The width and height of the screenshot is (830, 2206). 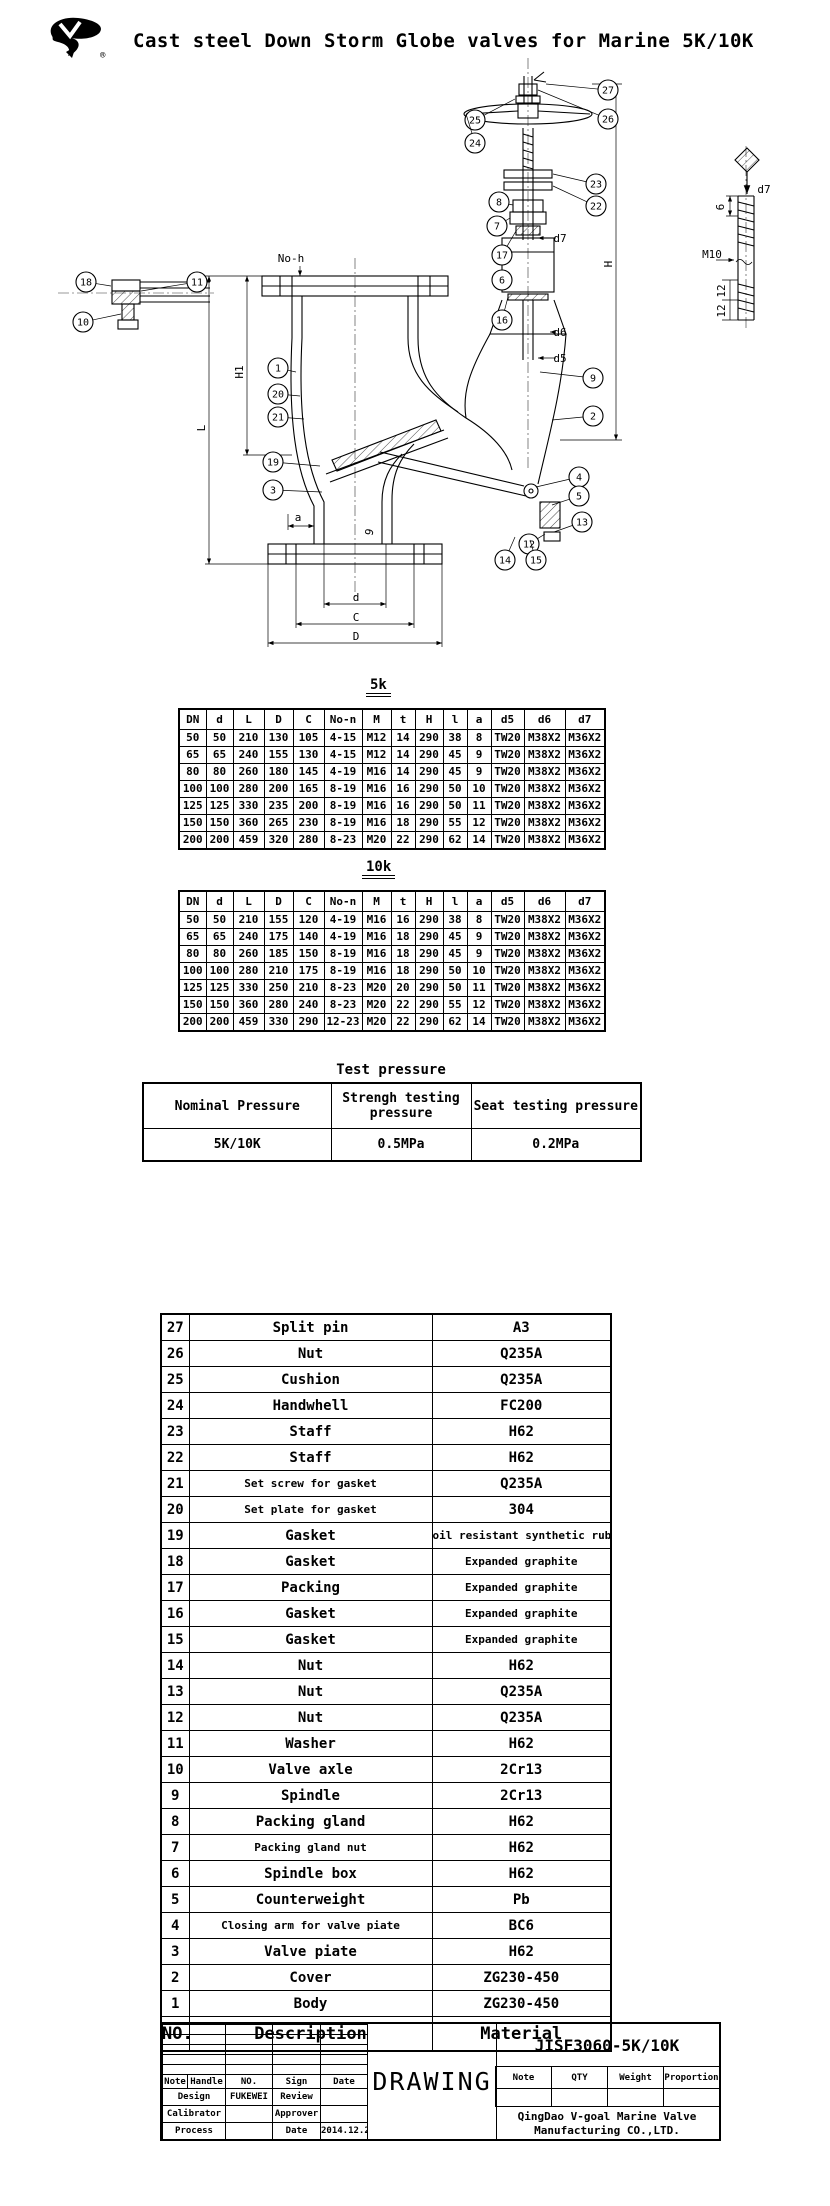 I want to click on table-cell: 140, so click(x=308, y=937).